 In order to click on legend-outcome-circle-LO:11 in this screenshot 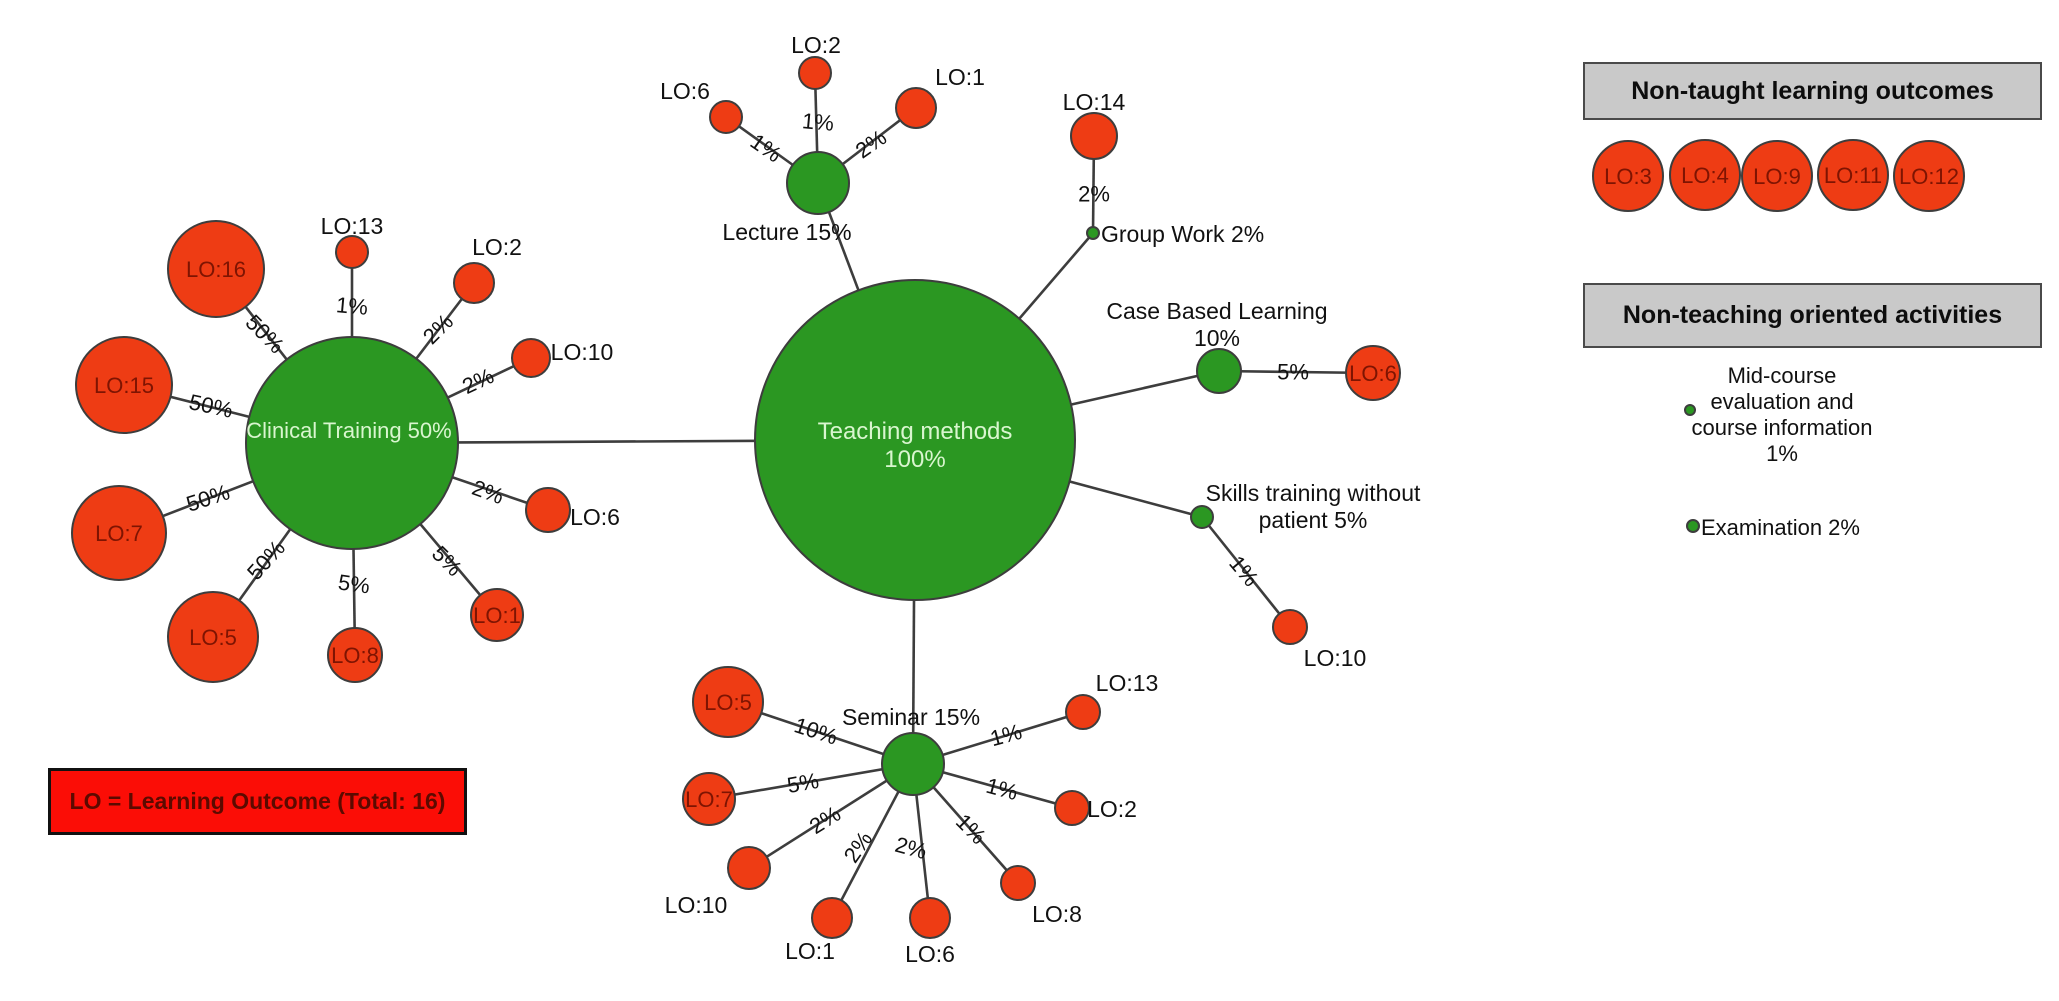, I will do `click(1853, 175)`.